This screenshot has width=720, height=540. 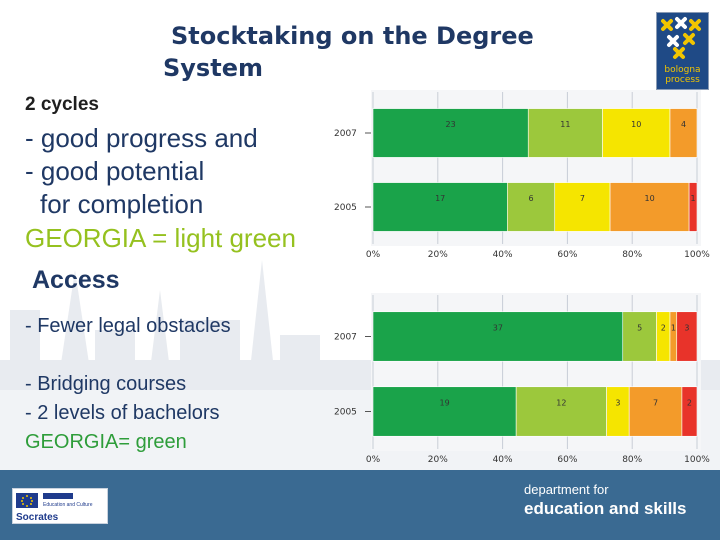 What do you see at coordinates (440, 198) in the screenshot?
I see `bar-value-label: 17` at bounding box center [440, 198].